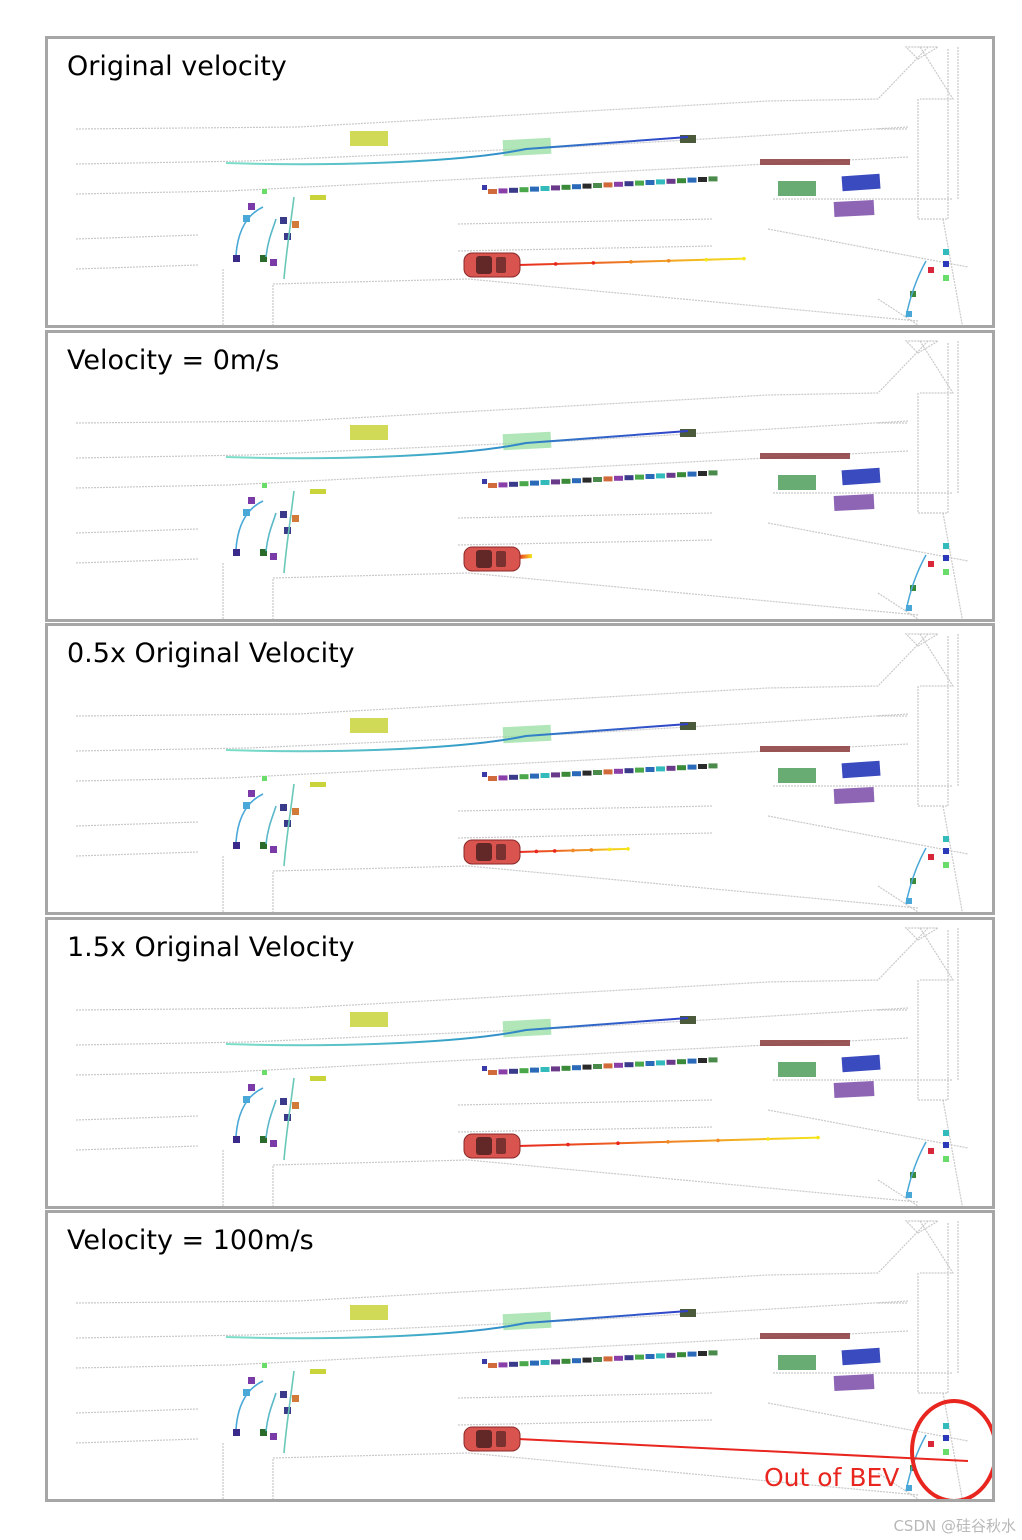  I want to click on out-of-bev-circle, so click(951, 1449).